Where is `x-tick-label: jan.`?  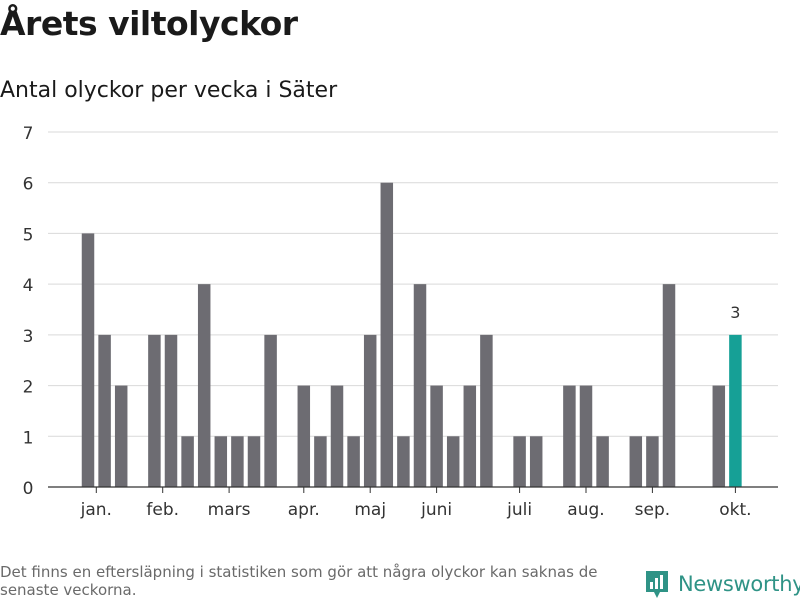
x-tick-label: jan. is located at coordinates (96, 510).